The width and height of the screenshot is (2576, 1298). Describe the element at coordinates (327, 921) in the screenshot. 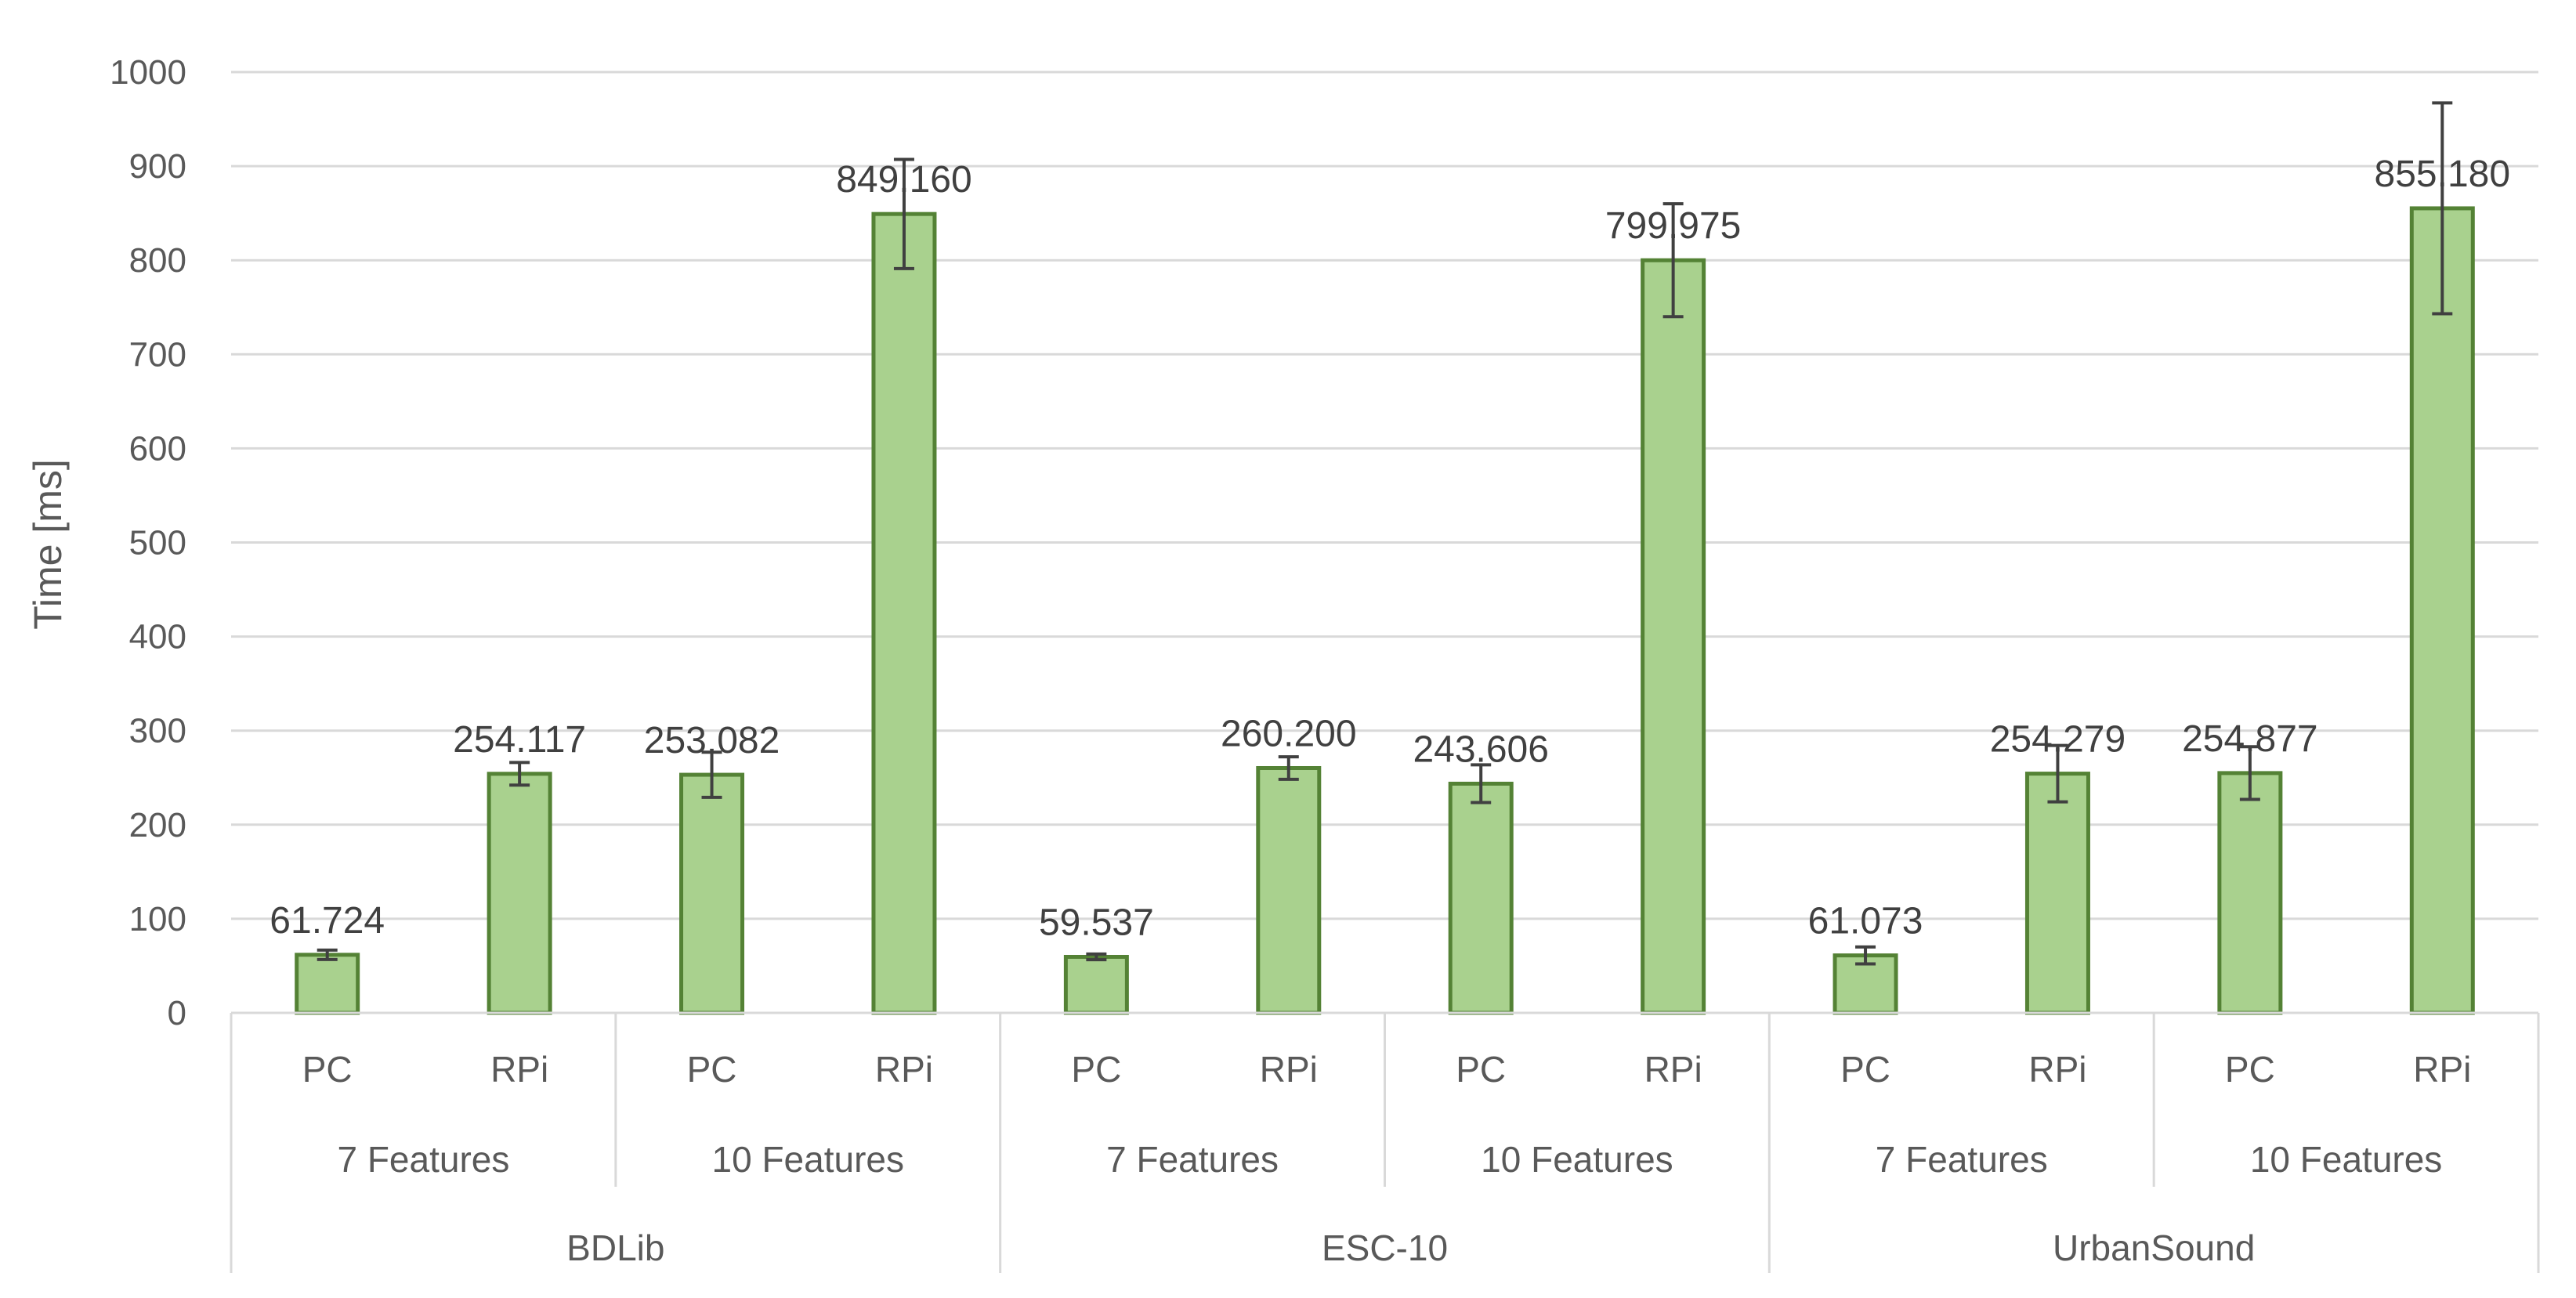

I see `data-label: 61.724` at that location.